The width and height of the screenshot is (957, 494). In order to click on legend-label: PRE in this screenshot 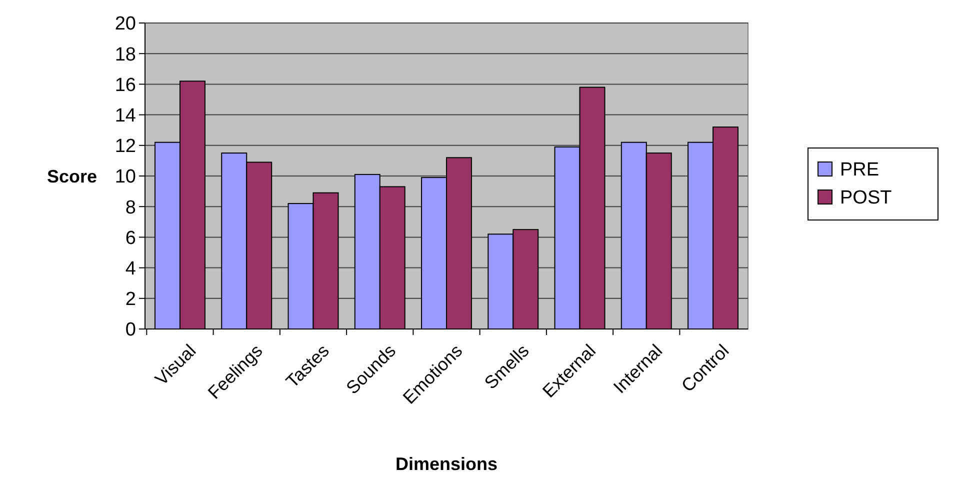, I will do `click(860, 170)`.